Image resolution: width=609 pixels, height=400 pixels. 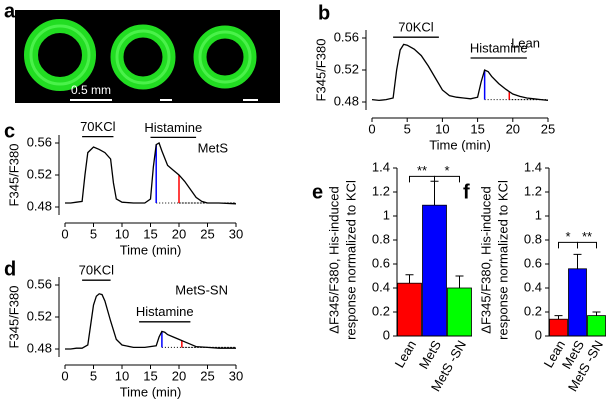 What do you see at coordinates (317, 192) in the screenshot?
I see `panel-letter: e` at bounding box center [317, 192].